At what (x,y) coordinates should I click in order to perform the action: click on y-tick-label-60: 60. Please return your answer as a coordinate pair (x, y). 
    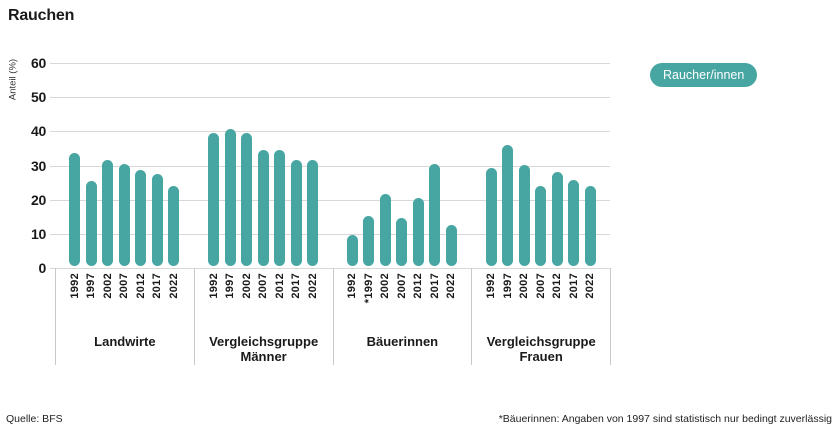
    Looking at the image, I should click on (38, 63).